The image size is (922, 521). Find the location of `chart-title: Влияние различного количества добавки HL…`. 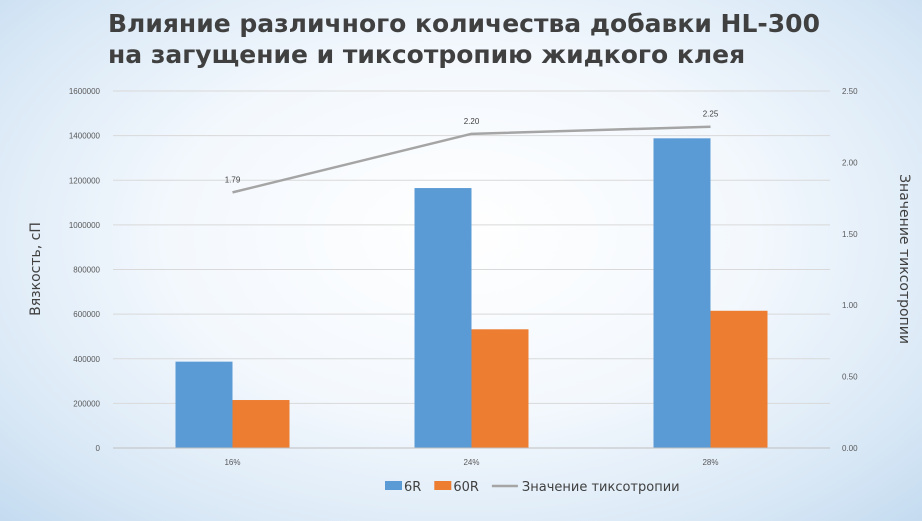

chart-title: Влияние различного количества добавки HL… is located at coordinates (498, 39).